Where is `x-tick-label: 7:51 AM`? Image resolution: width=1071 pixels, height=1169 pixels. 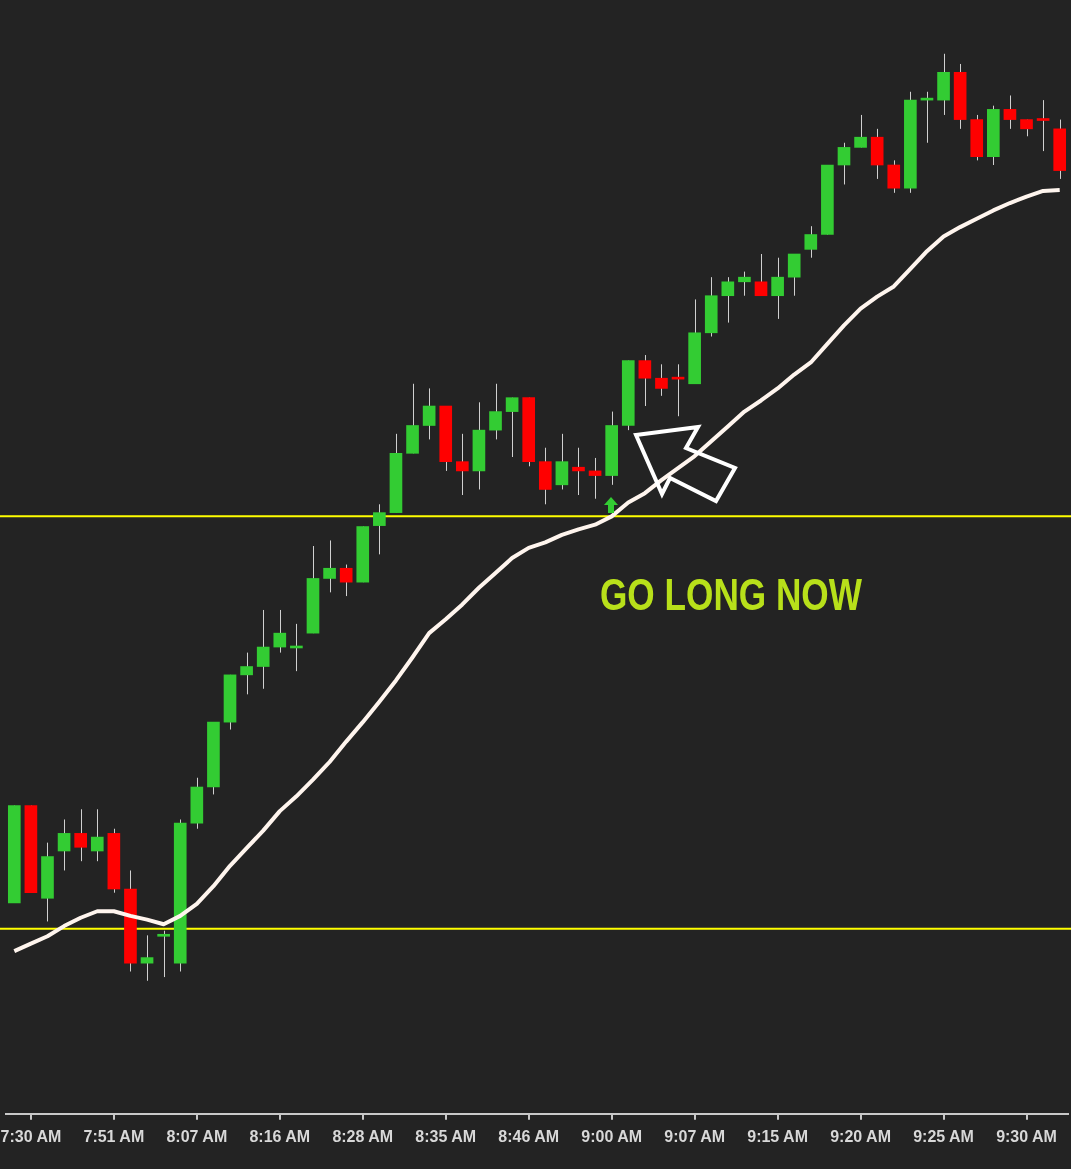 x-tick-label: 7:51 AM is located at coordinates (114, 1136).